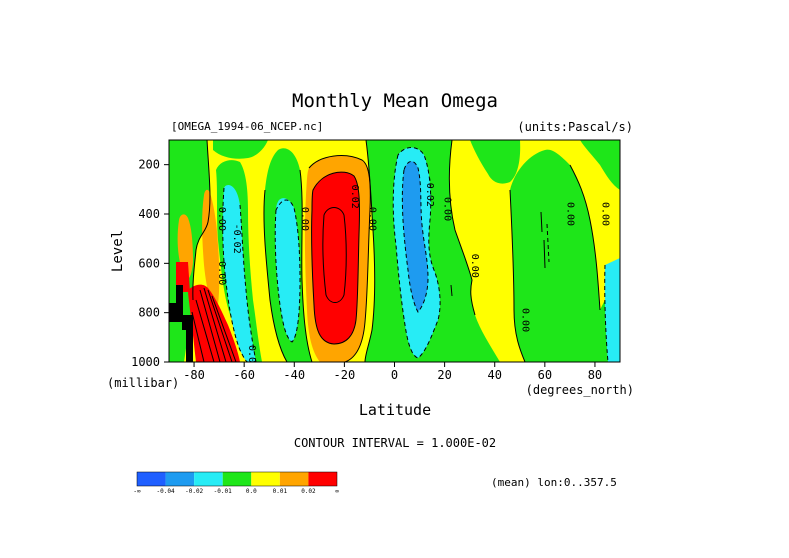 This screenshot has height=558, width=789. I want to click on x-tick-label: 80, so click(595, 375).